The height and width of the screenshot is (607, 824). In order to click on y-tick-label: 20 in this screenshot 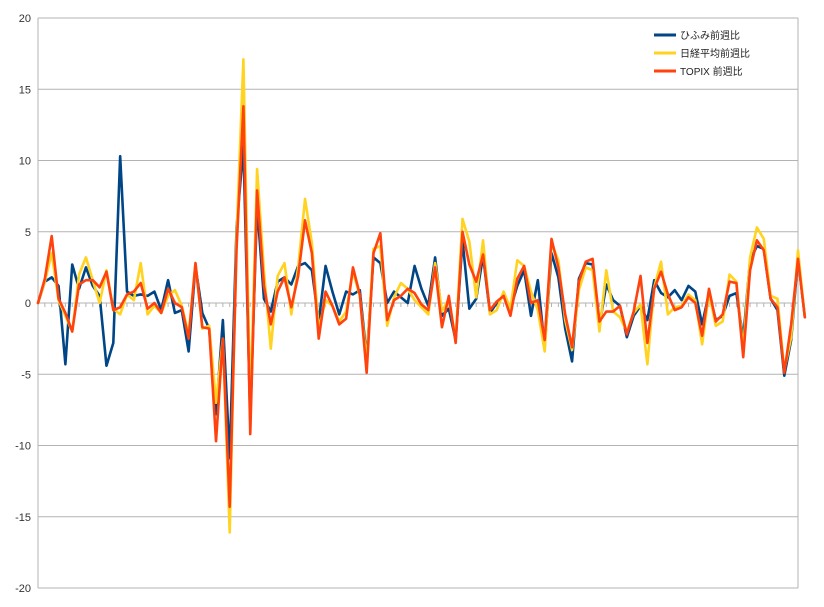, I will do `click(25, 19)`.